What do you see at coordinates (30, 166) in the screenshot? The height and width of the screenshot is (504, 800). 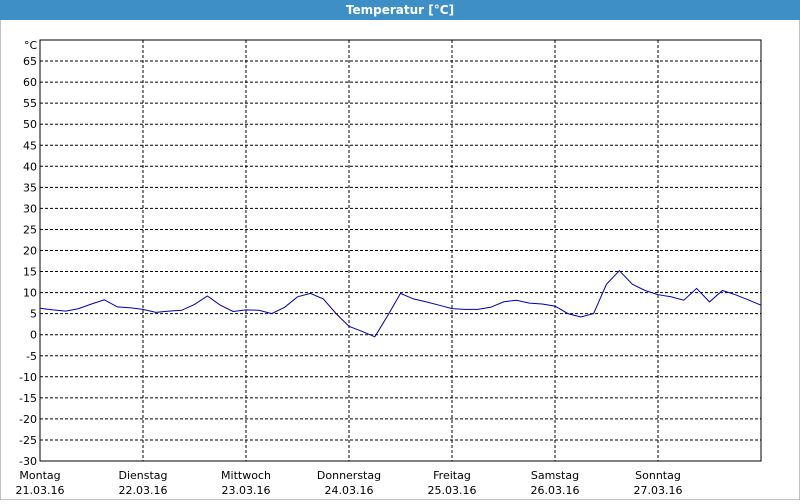 I see `y-tick-label: 40` at bounding box center [30, 166].